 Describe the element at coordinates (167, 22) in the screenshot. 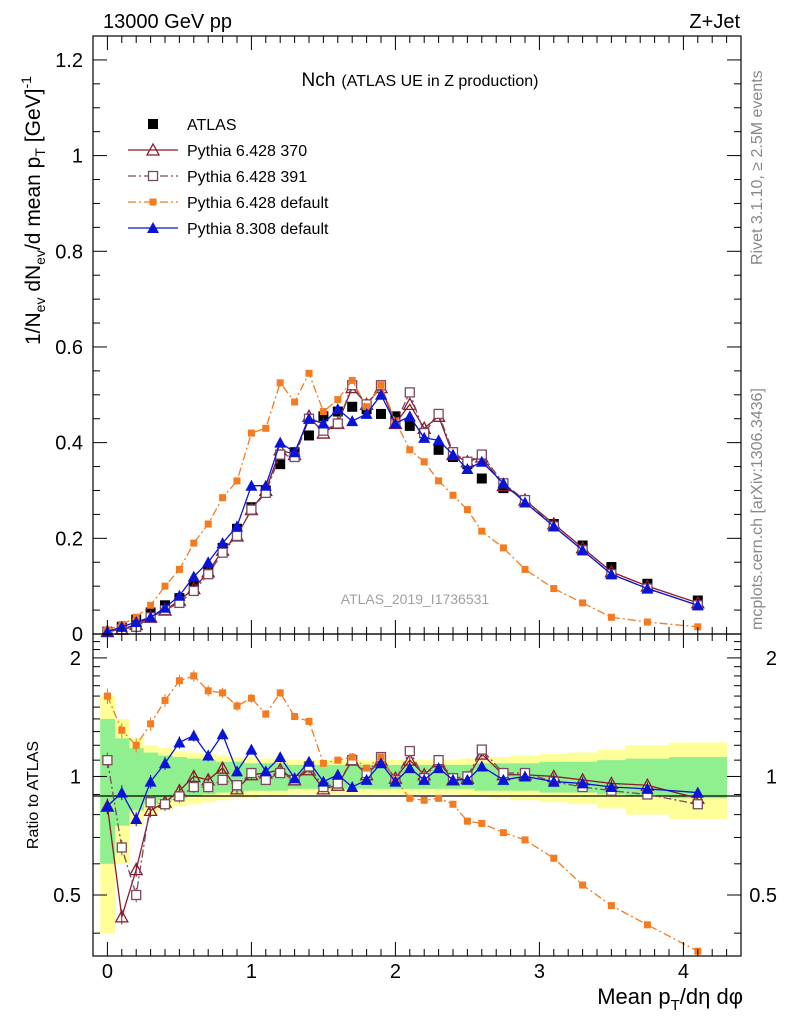

I see `header-left: 13000 GeV pp` at that location.